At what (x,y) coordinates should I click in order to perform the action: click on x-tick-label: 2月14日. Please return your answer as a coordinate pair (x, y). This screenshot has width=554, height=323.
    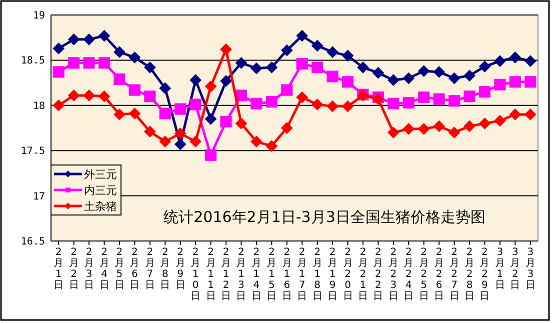
    Looking at the image, I should click on (256, 274).